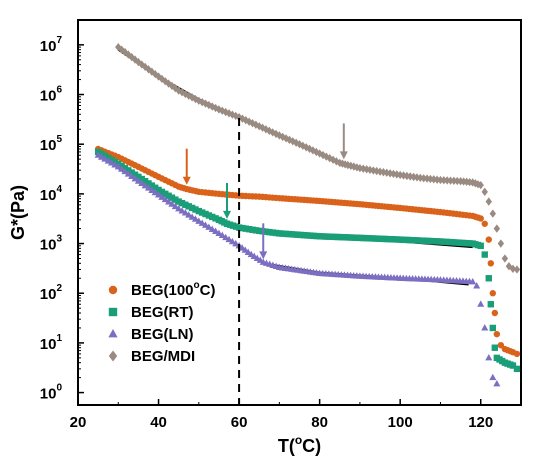  I want to click on x-tick-label: 100, so click(400, 422).